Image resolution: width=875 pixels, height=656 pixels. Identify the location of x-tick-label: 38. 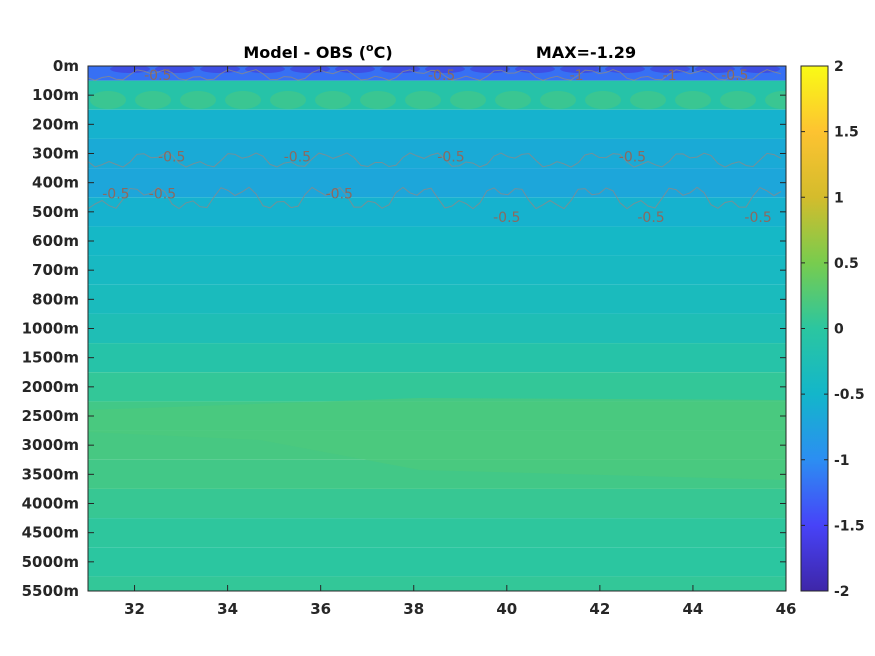
(413, 609).